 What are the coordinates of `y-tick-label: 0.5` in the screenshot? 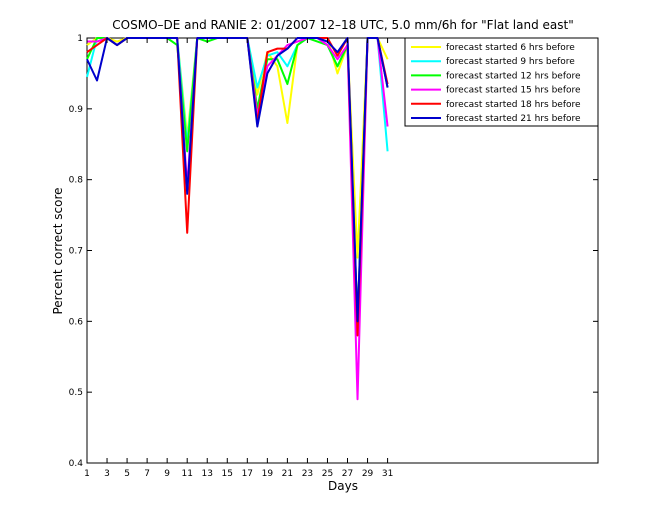 It's located at (76, 393).